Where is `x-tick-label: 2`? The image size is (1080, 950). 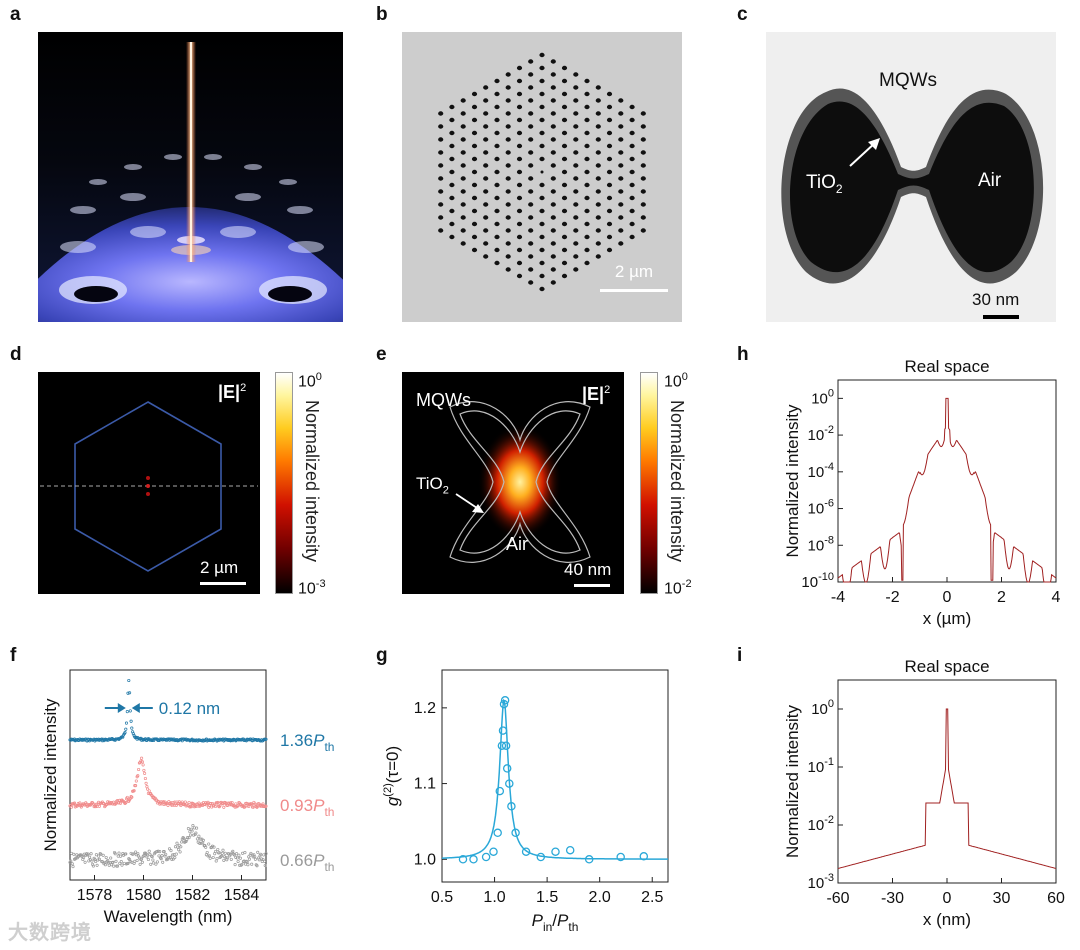
x-tick-label: 2 is located at coordinates (1001, 597).